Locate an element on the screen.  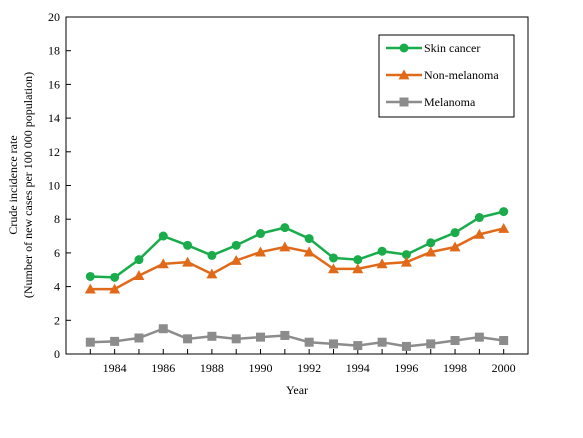
series-skin-cancer is located at coordinates (297, 244).